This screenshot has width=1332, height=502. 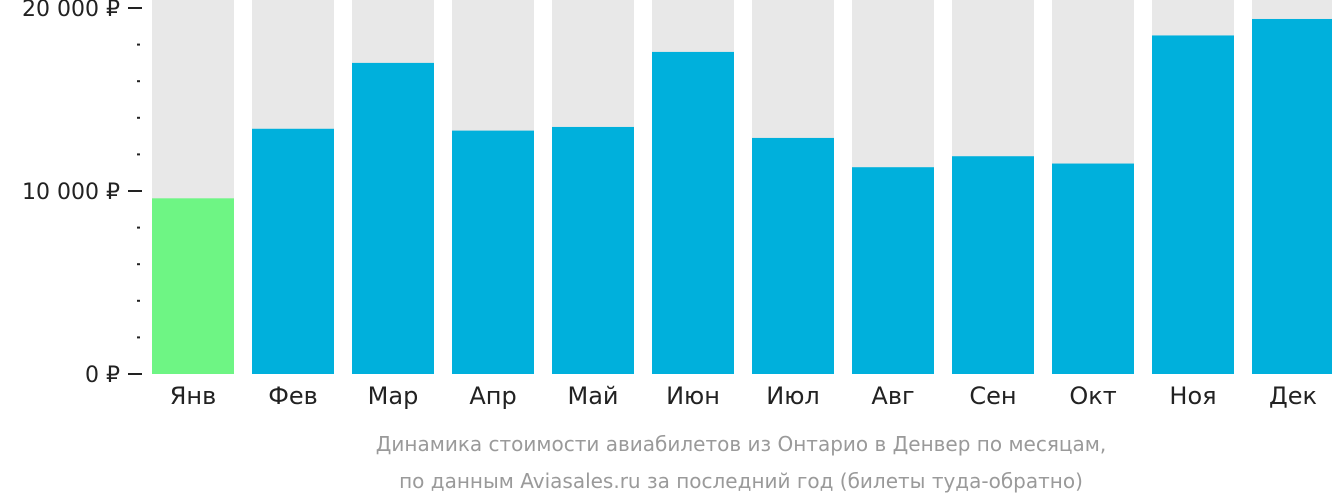 I want to click on x-tick-label: Мар, so click(x=393, y=396).